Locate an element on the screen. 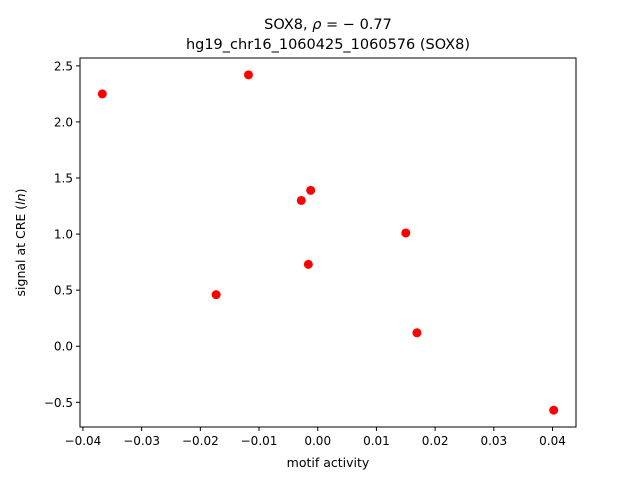 The height and width of the screenshot is (480, 640). x-axis-label: motif activity is located at coordinates (328, 462).